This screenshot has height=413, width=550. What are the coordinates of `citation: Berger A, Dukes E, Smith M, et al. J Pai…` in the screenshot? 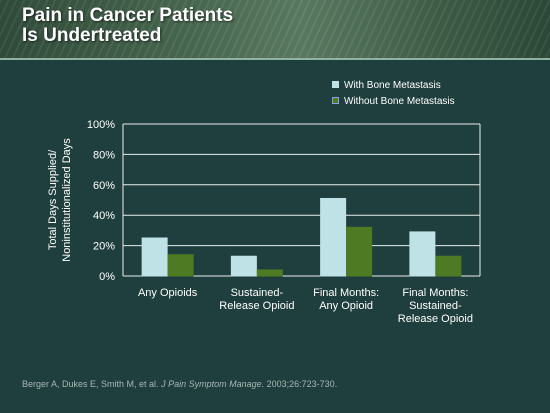 It's located at (179, 384).